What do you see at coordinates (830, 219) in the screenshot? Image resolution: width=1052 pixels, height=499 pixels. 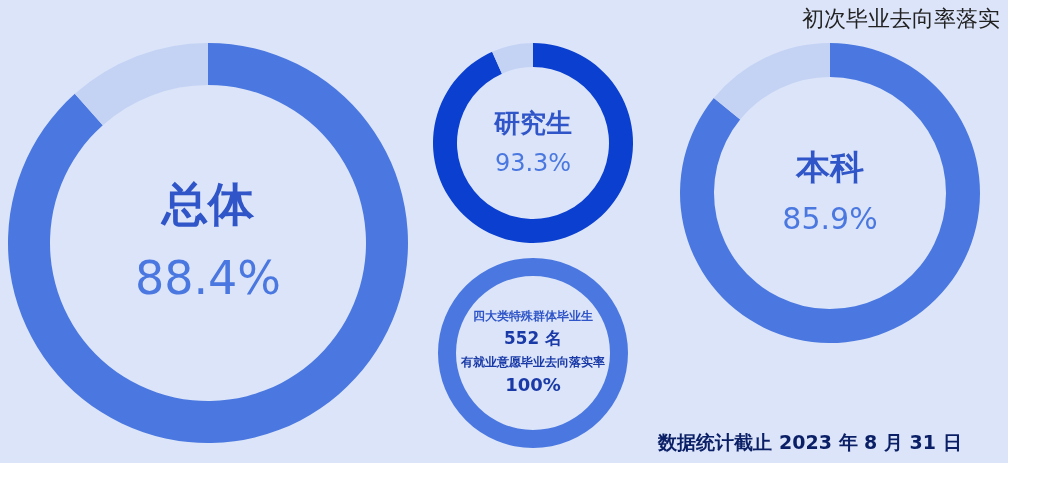 I see `data-label: 85.9%` at bounding box center [830, 219].